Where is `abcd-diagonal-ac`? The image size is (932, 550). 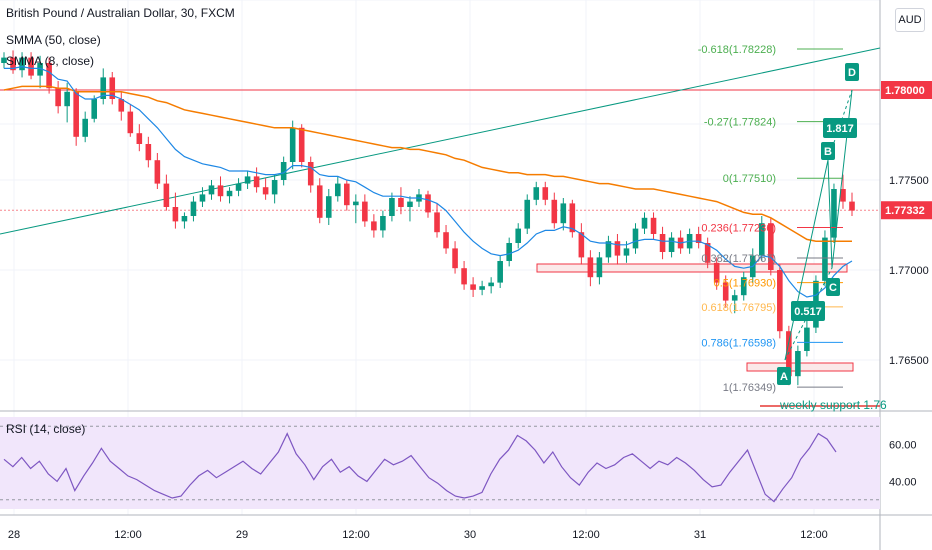
abcd-diagonal-ac is located at coordinates (808, 314).